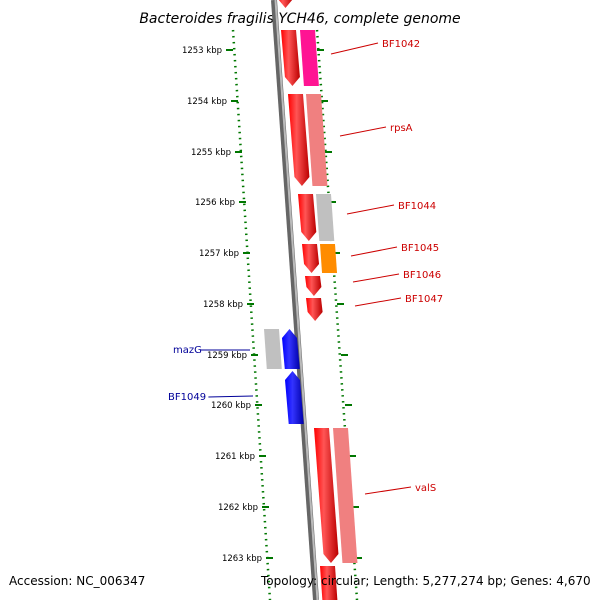 Image resolution: width=600 pixels, height=600 pixels. I want to click on backbone-highlight, so click(296, 300).